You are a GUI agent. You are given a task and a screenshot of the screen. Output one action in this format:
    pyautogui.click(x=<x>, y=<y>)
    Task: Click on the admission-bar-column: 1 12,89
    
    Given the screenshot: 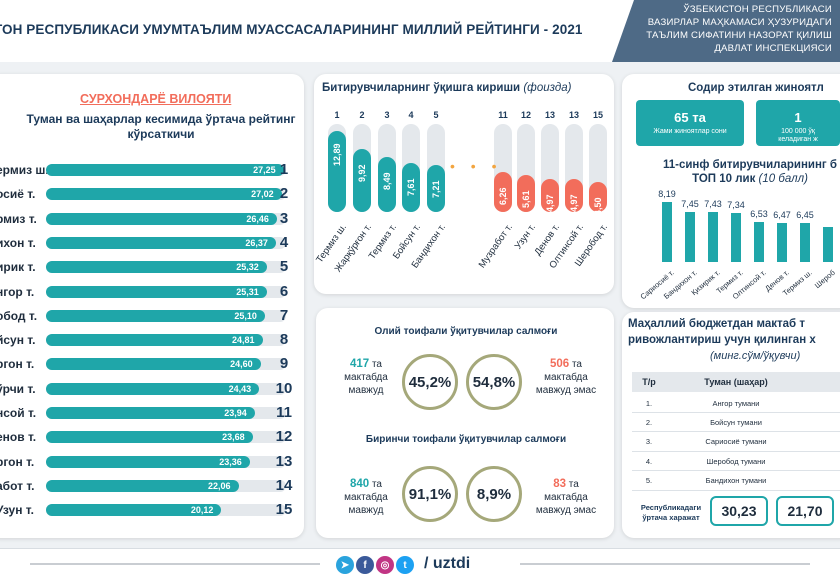 What is the action you would take?
    pyautogui.click(x=337, y=162)
    